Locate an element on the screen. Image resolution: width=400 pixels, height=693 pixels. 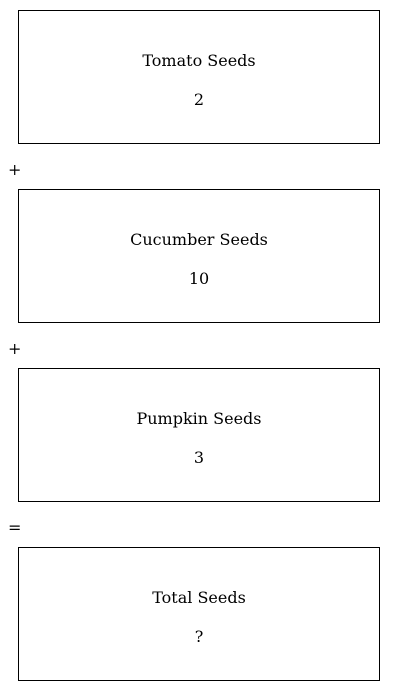
card-value: ? is located at coordinates (199, 636).